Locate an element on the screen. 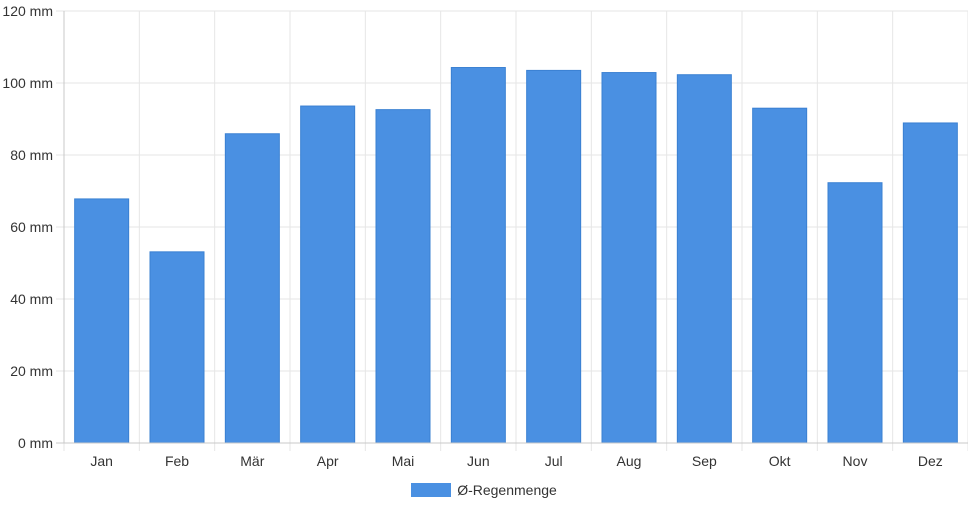 This screenshot has width=968, height=508. y-tick-label: 40 mm is located at coordinates (31, 299).